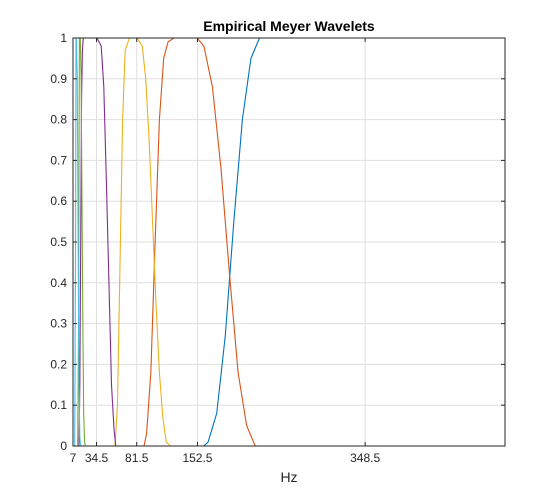 This screenshot has width=560, height=501. What do you see at coordinates (58, 79) in the screenshot?
I see `y-tick-label: 0.9` at bounding box center [58, 79].